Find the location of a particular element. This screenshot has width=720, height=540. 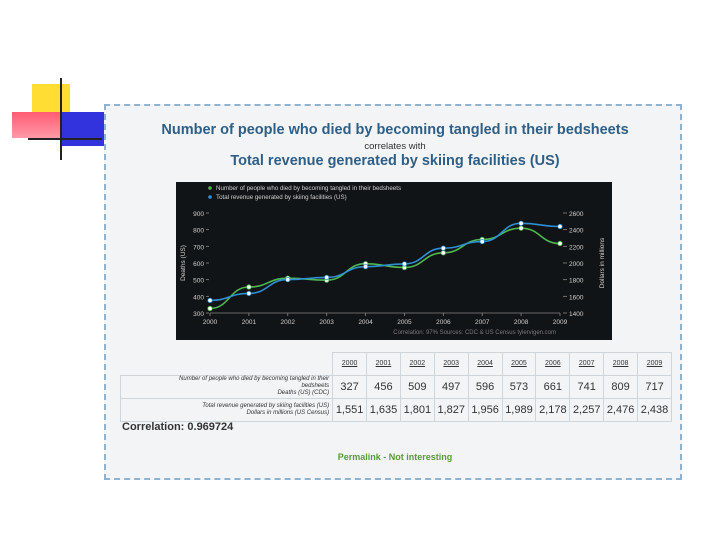

table-cell: 1,827 is located at coordinates (451, 409).